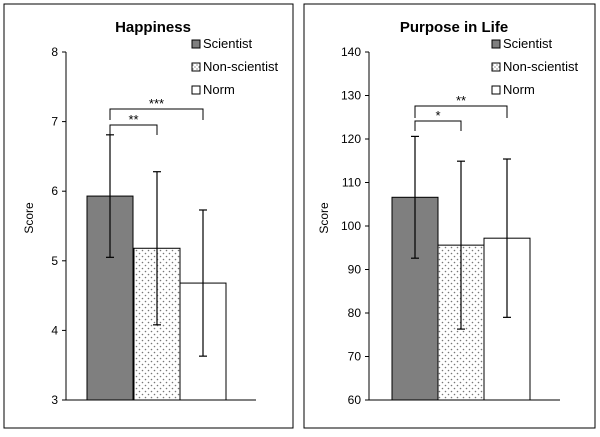 The height and width of the screenshot is (437, 600). Describe the element at coordinates (54, 400) in the screenshot. I see `y-tick-label: 3` at that location.